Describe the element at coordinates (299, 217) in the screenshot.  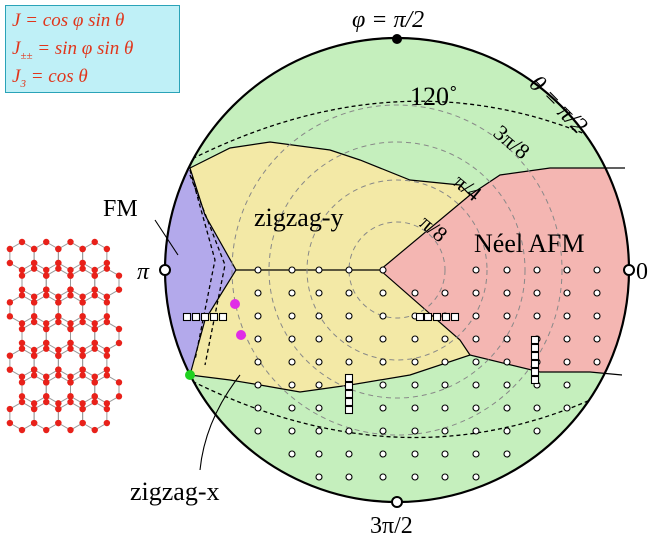
I see `label-zigzag-y: zigzag-y` at that location.